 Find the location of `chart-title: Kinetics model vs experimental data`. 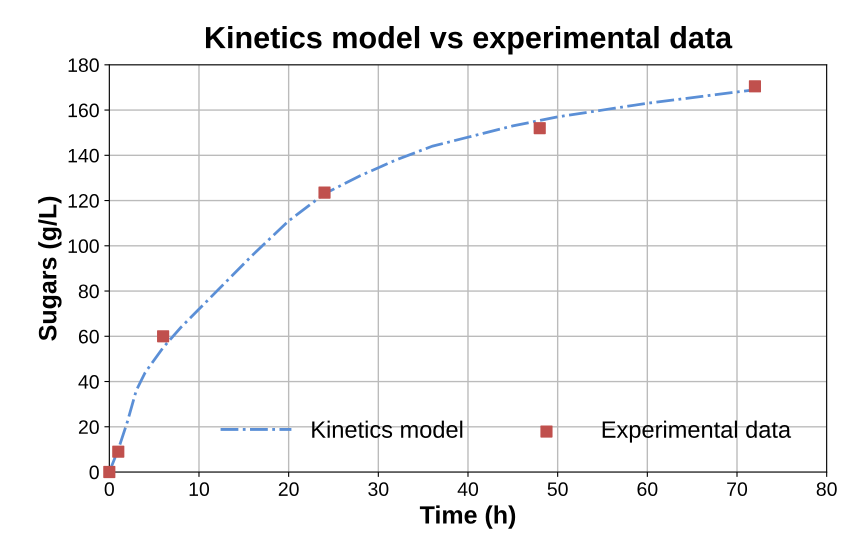

chart-title: Kinetics model vs experimental data is located at coordinates (469, 40).